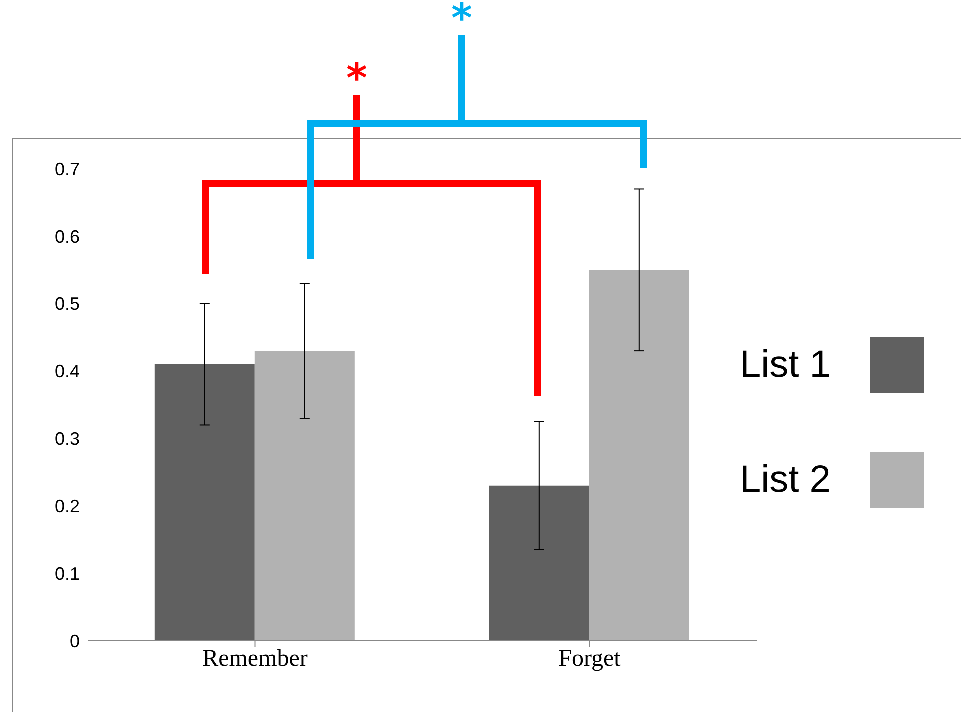 The height and width of the screenshot is (712, 961). I want to click on y-tick-label: 0.2, so click(67, 506).